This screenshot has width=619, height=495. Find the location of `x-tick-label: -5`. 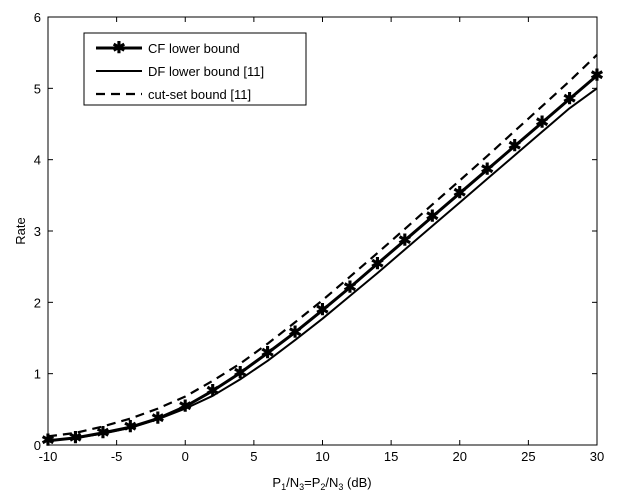

x-tick-label: -5 is located at coordinates (117, 456).